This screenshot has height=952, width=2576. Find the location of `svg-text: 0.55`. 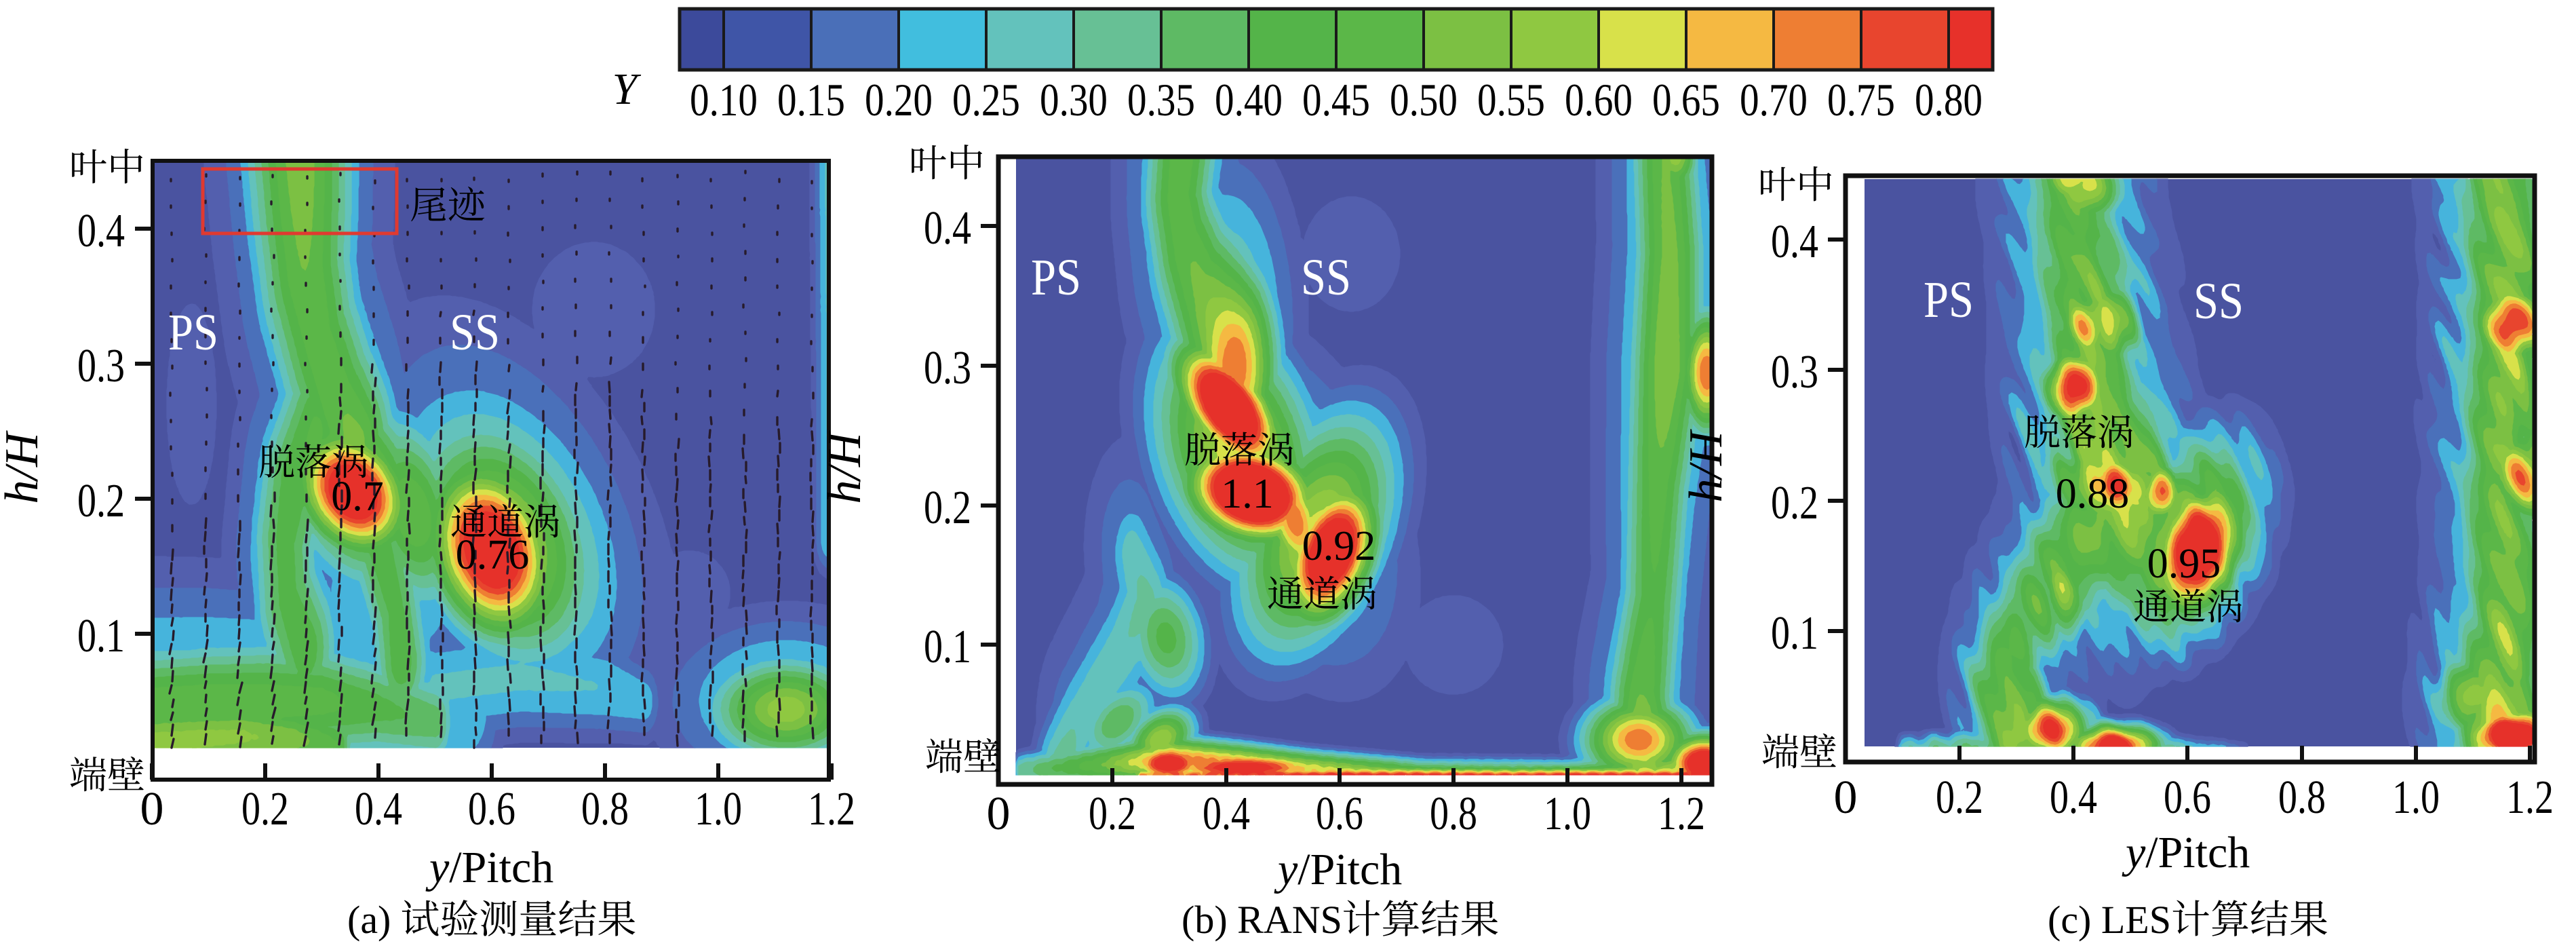

svg-text: 0.55 is located at coordinates (1511, 100).